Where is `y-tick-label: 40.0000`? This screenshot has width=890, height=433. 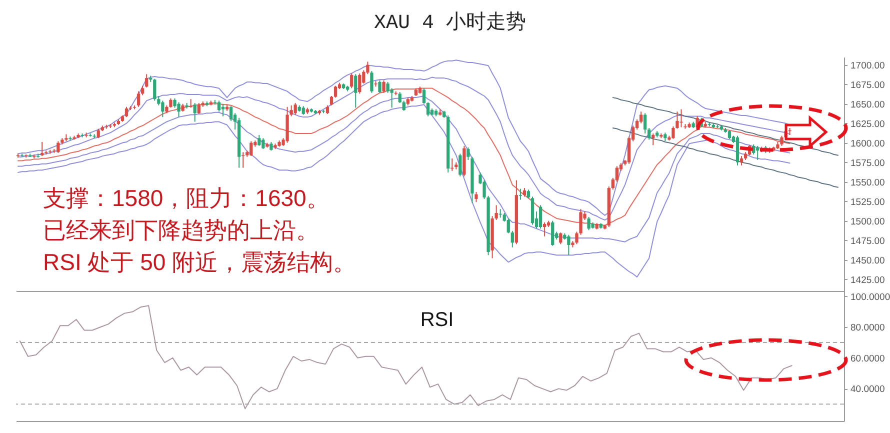 y-tick-label: 40.0000 is located at coordinates (867, 390).